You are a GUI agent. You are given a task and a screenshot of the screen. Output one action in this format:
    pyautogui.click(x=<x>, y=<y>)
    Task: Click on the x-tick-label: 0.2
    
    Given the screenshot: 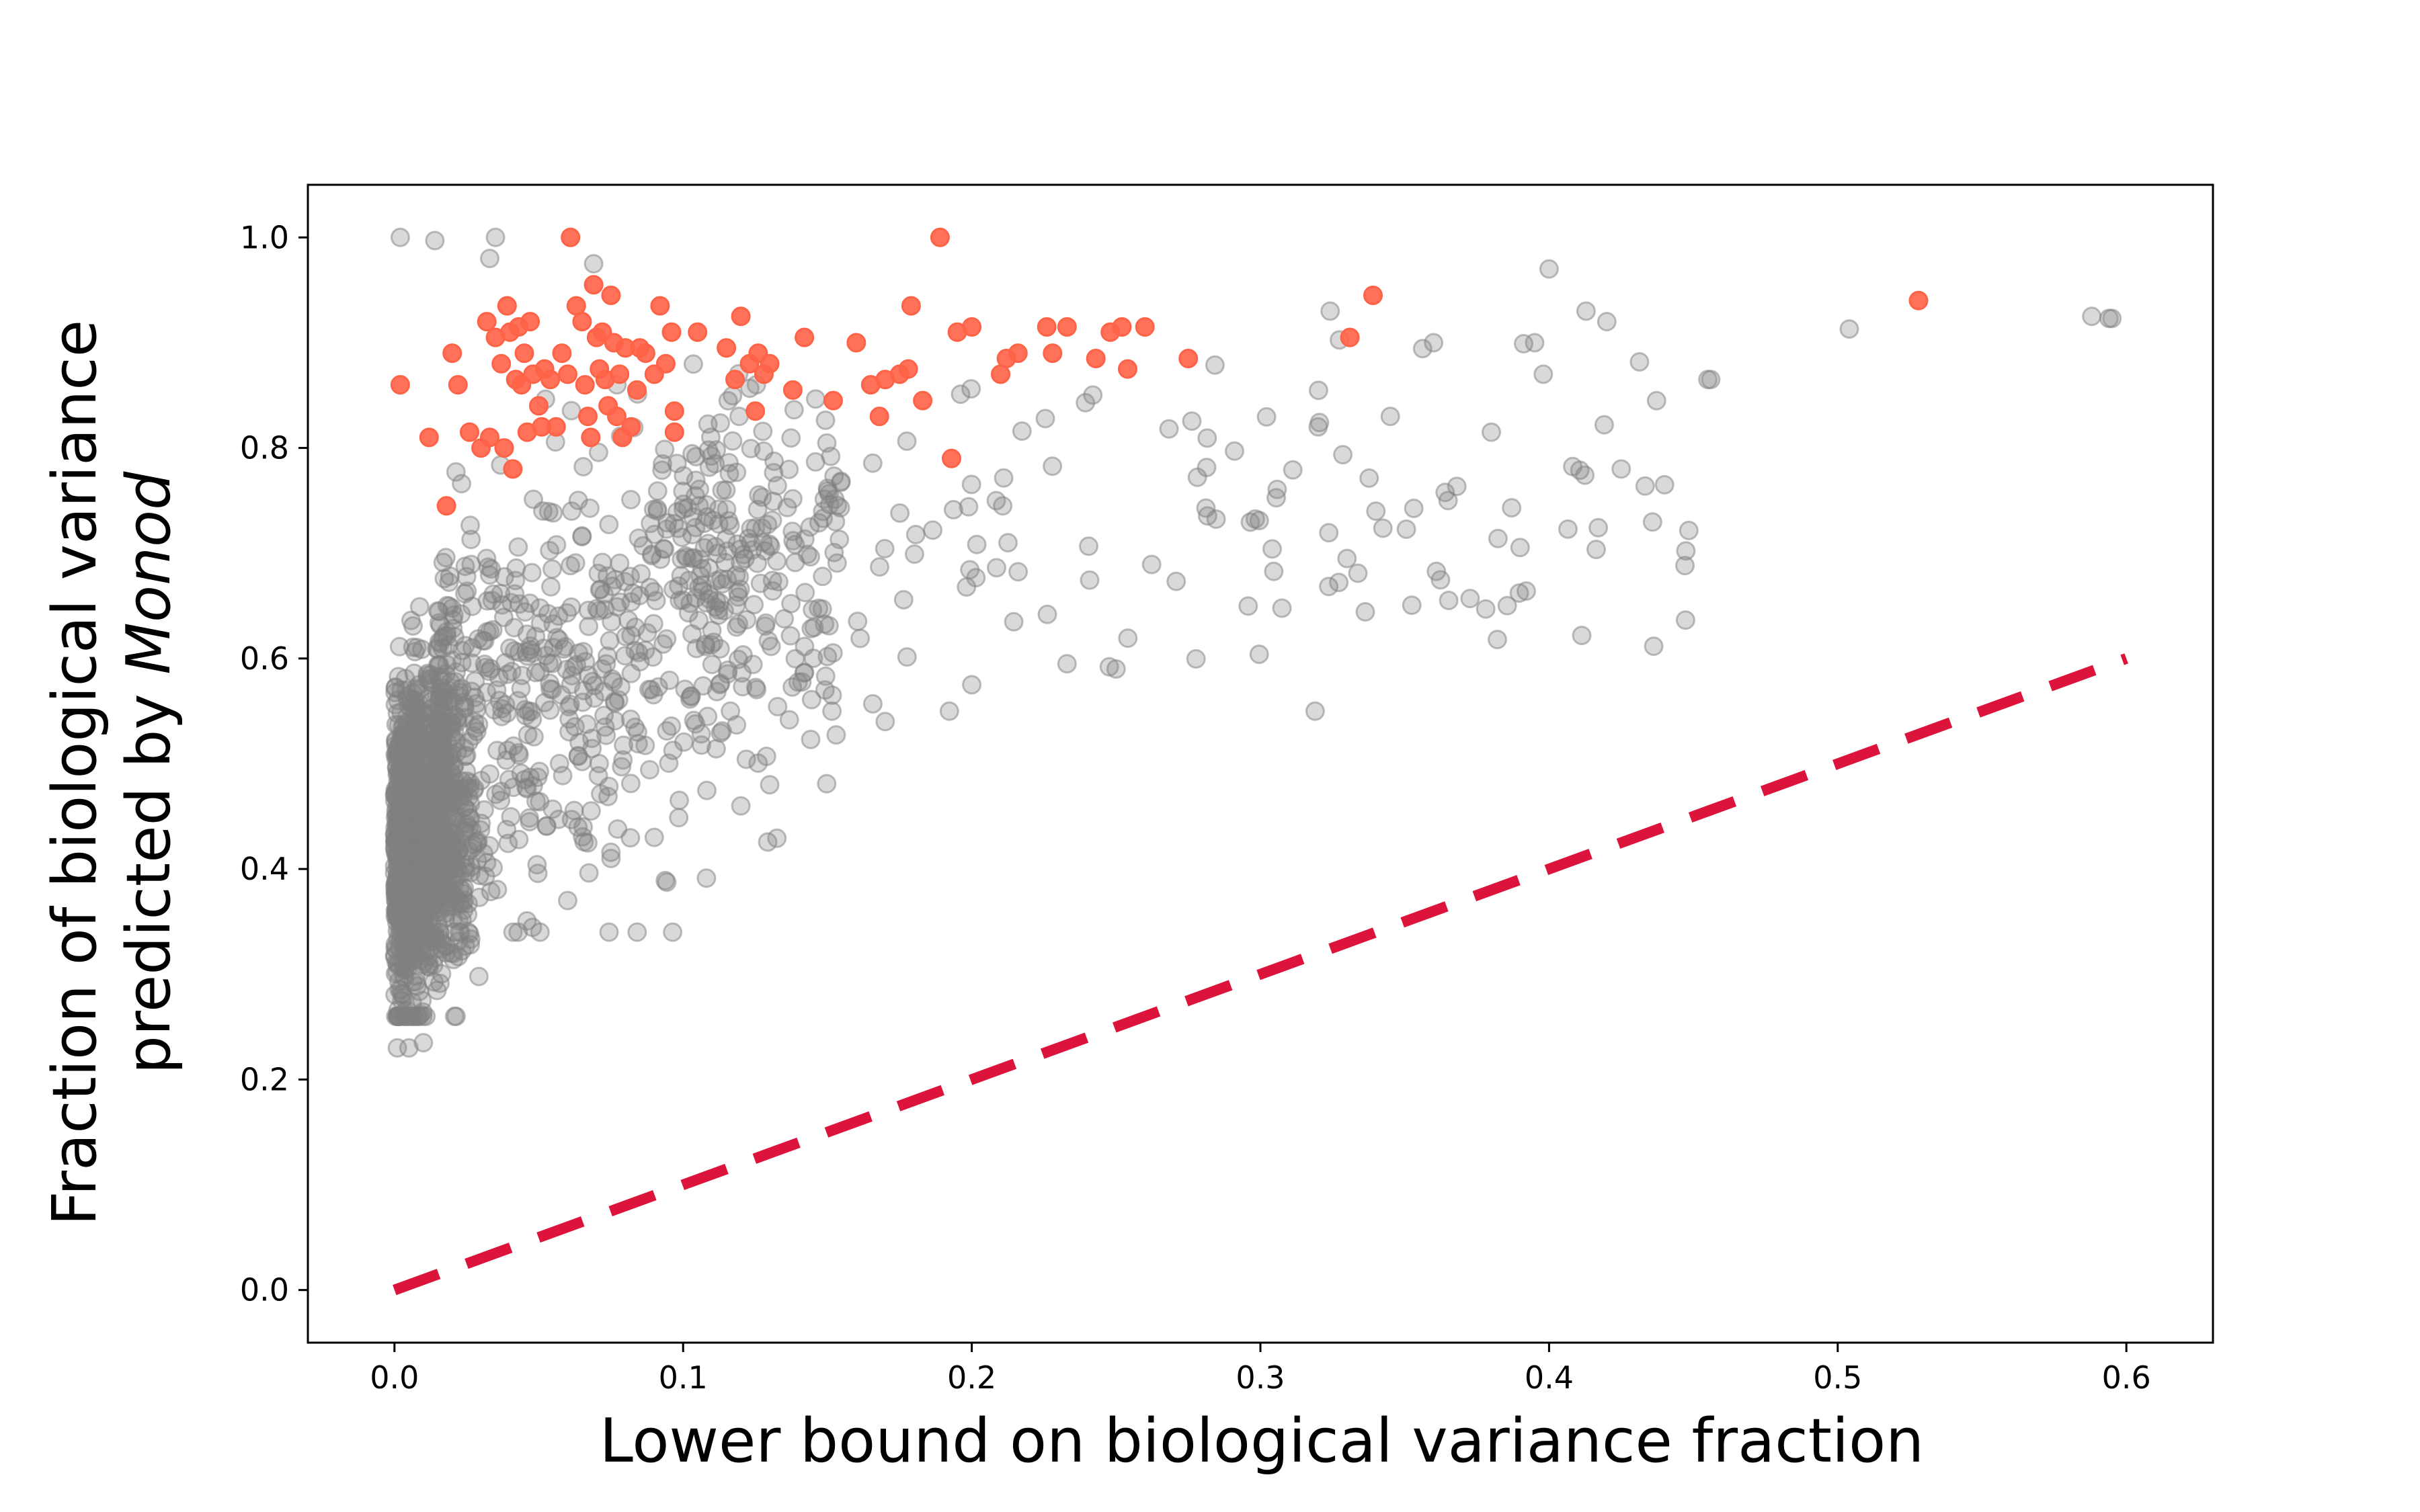 What is the action you would take?
    pyautogui.click(x=971, y=1377)
    